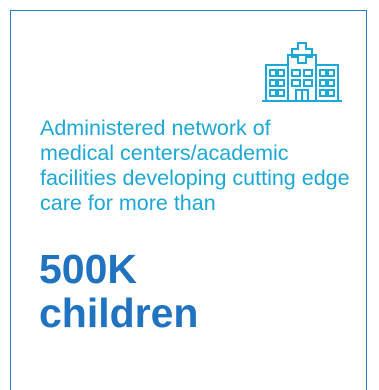 Image resolution: width=379 pixels, height=390 pixels. What do you see at coordinates (88, 269) in the screenshot?
I see `stat-value: 500K` at bounding box center [88, 269].